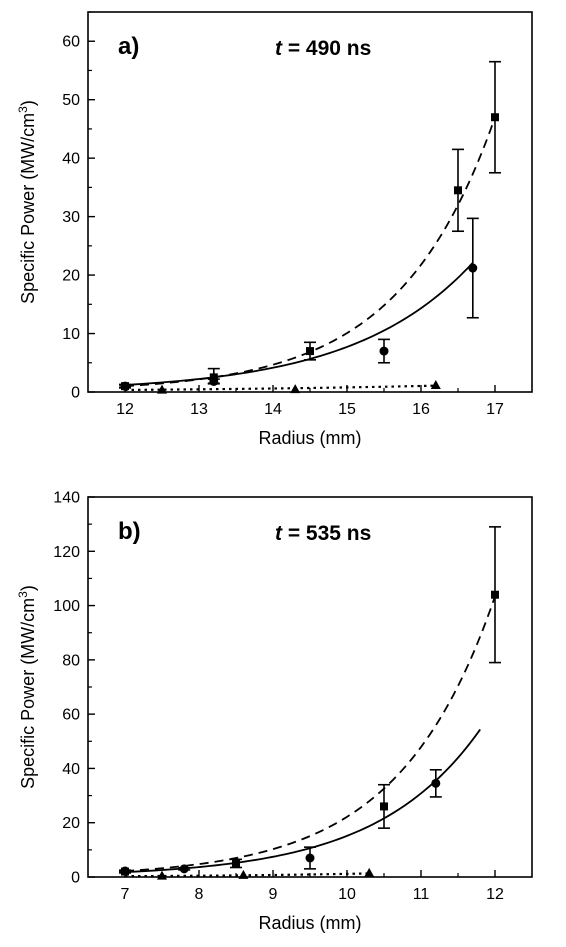 This screenshot has width=566, height=947. I want to click on x-tick-label-a-0: 12, so click(125, 409).